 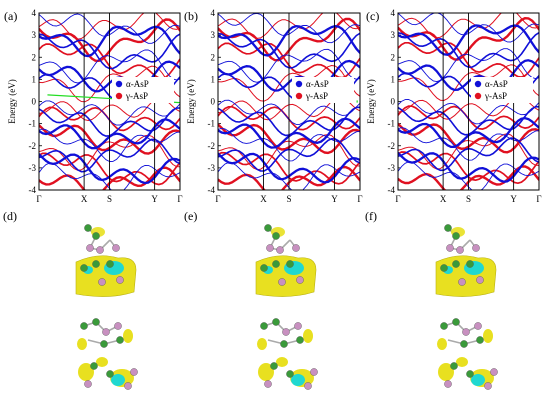 What do you see at coordinates (213, 57) in the screenshot?
I see `y-tick-label: 2` at bounding box center [213, 57].